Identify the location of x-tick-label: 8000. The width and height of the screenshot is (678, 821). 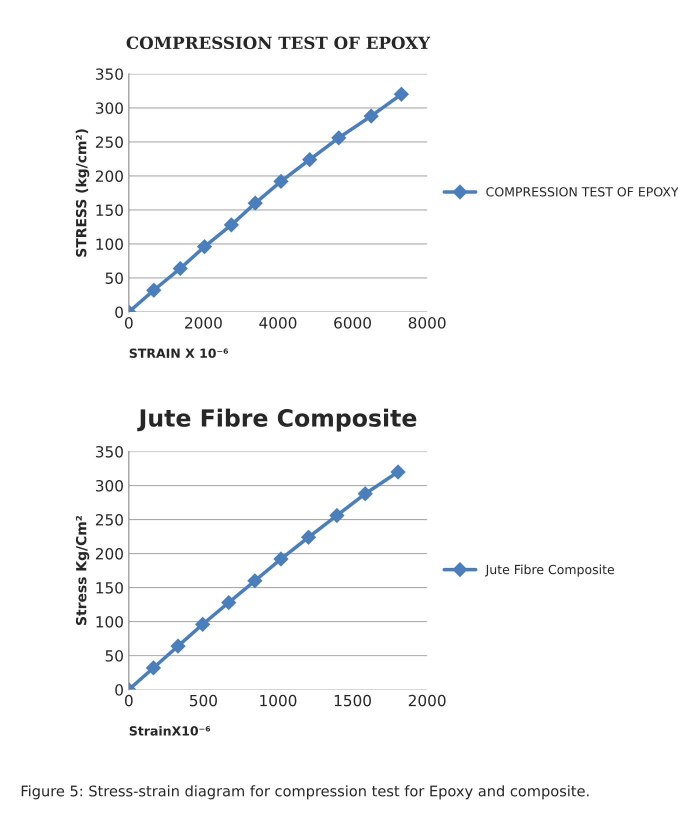
(427, 323).